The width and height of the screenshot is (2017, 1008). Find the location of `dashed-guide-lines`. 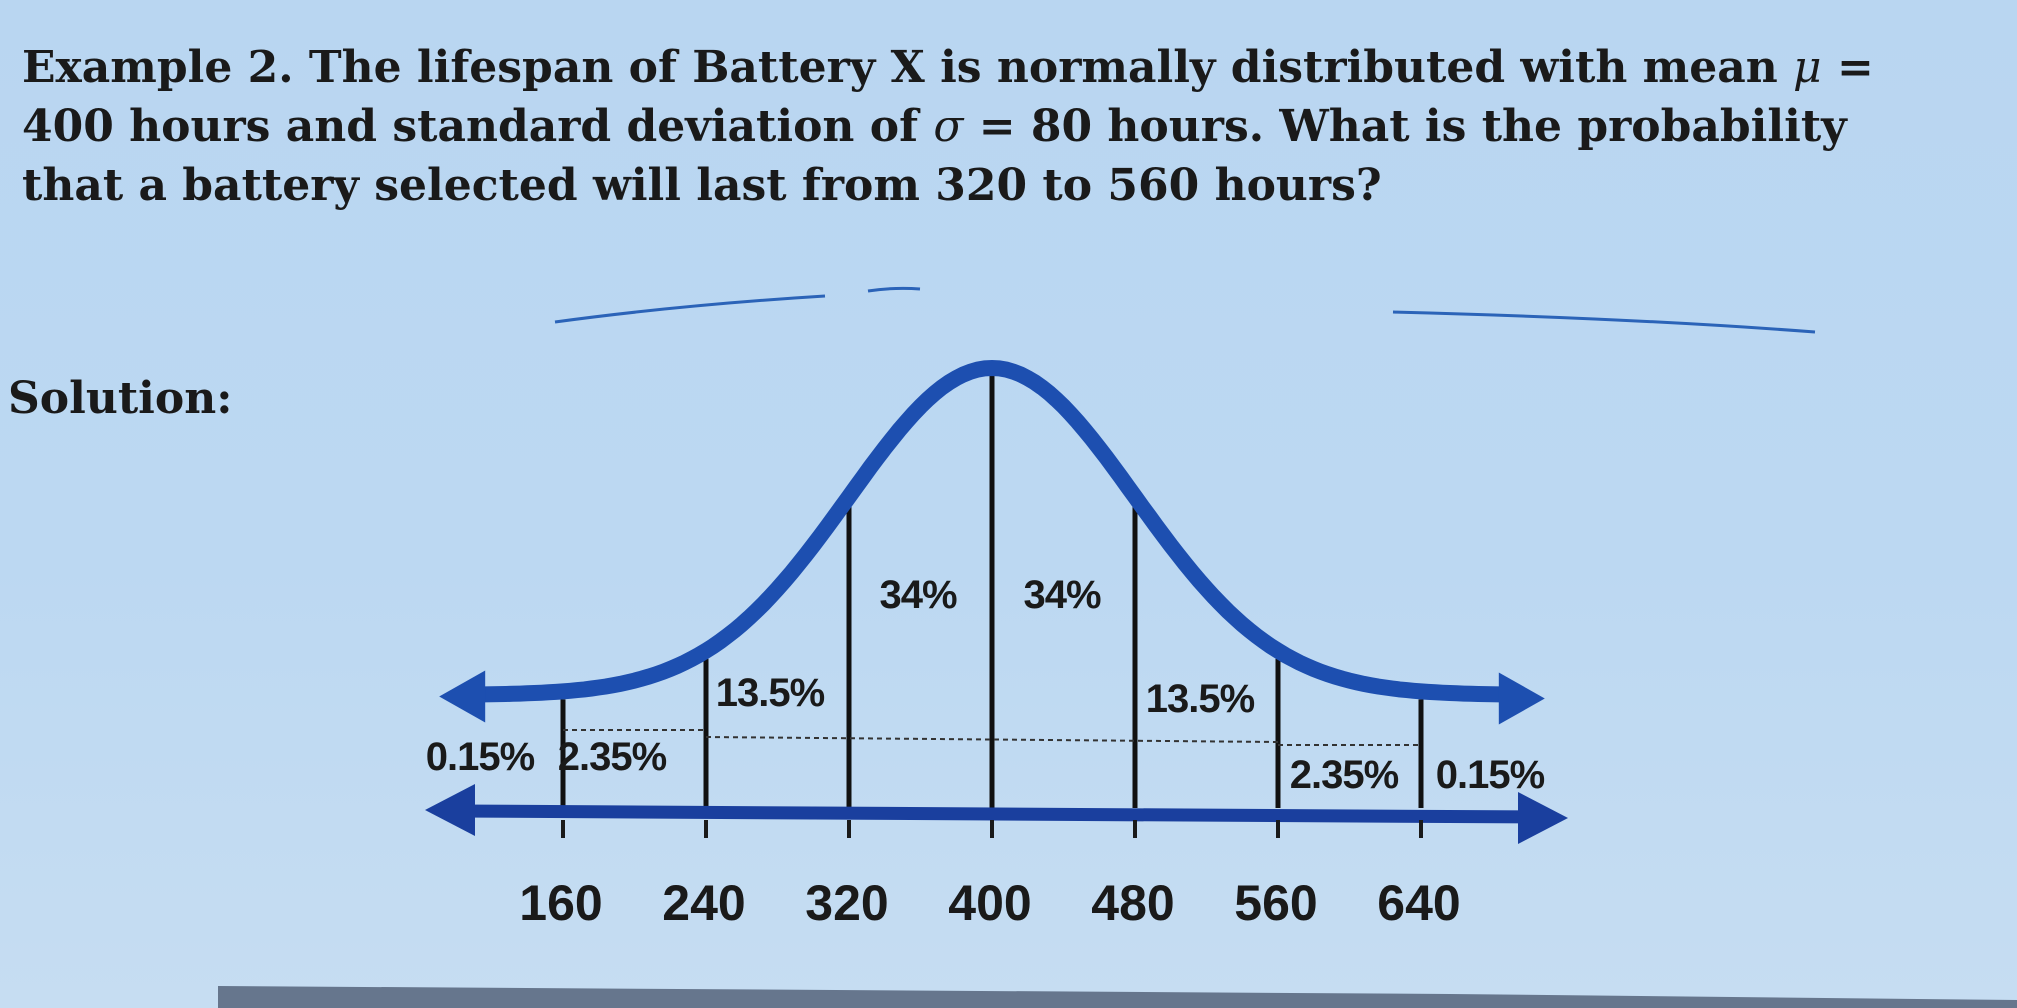

dashed-guide-lines is located at coordinates (992, 737).